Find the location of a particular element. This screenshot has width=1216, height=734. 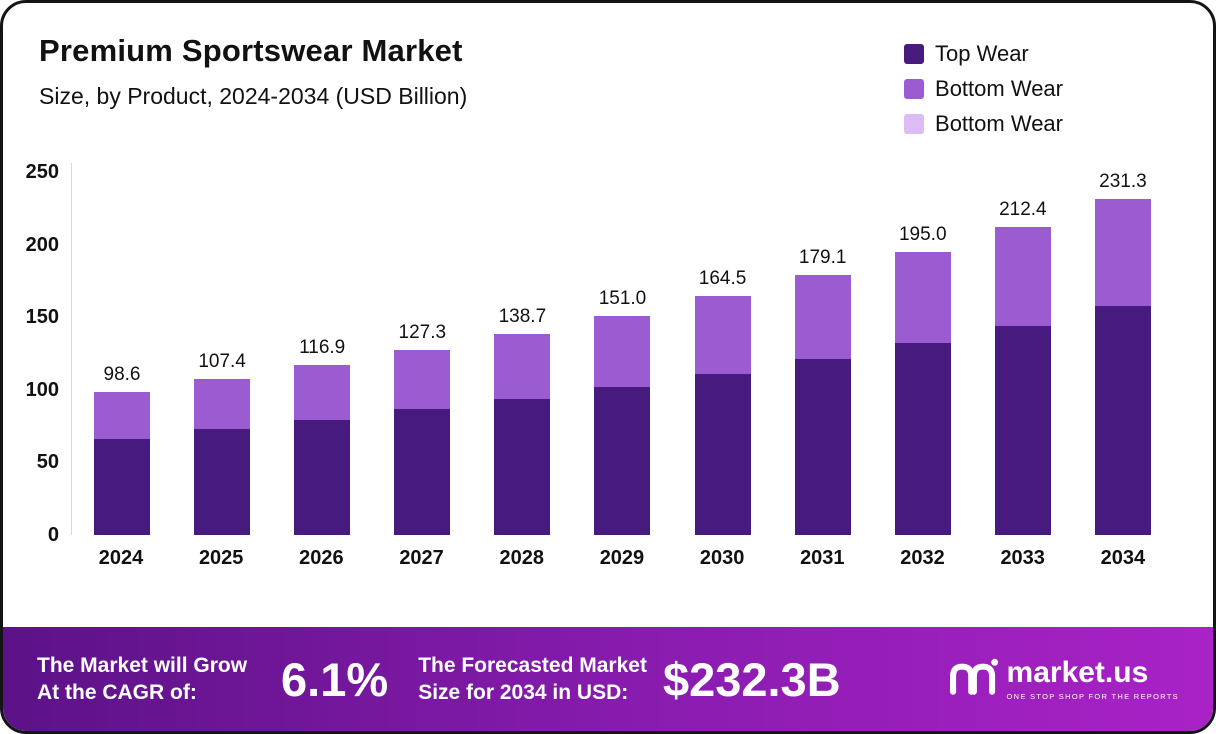

bar-group-2025: 107.4 is located at coordinates (222, 443).